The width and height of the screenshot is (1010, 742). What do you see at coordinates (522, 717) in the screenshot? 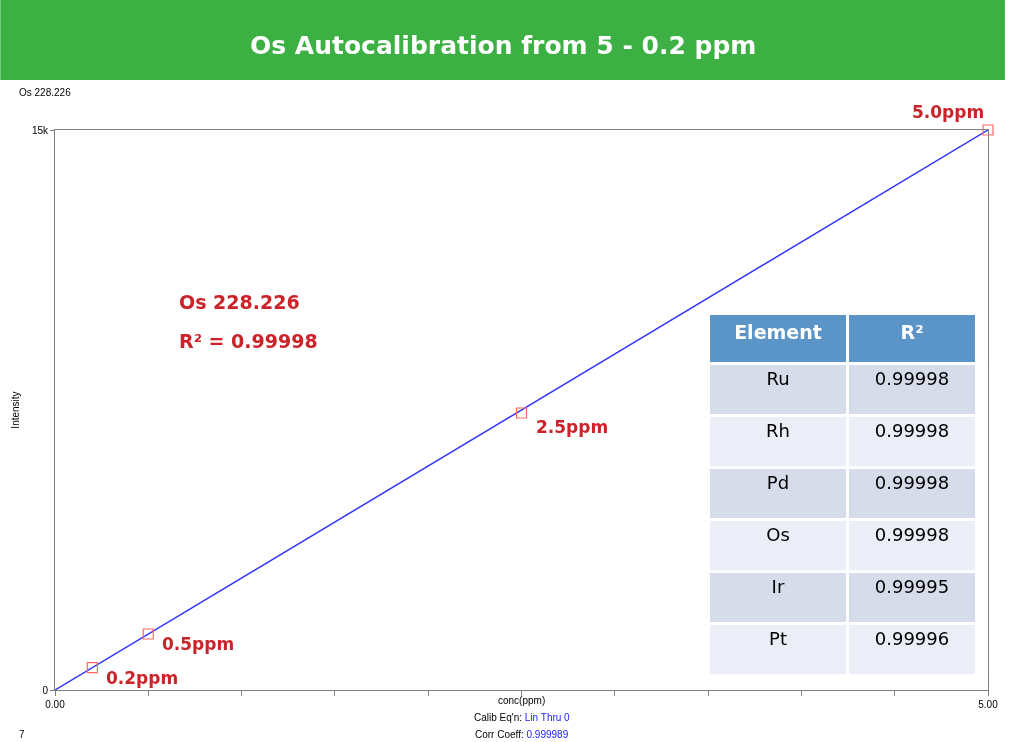
I see `text: Calib Eq'n: Lin Thru 0` at bounding box center [522, 717].